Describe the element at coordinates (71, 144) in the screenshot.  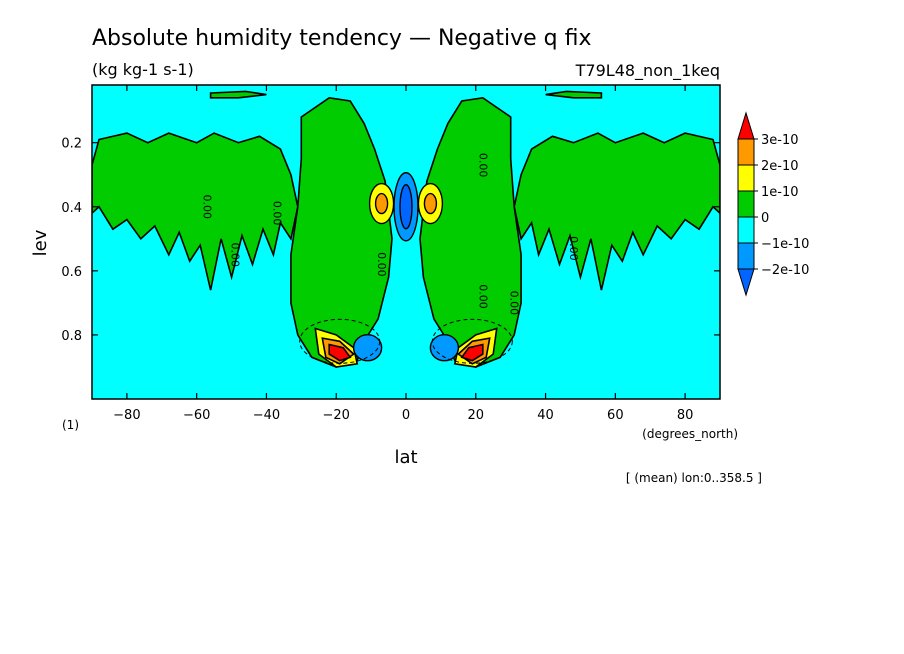
I see `y-tick-label: 0.2` at that location.